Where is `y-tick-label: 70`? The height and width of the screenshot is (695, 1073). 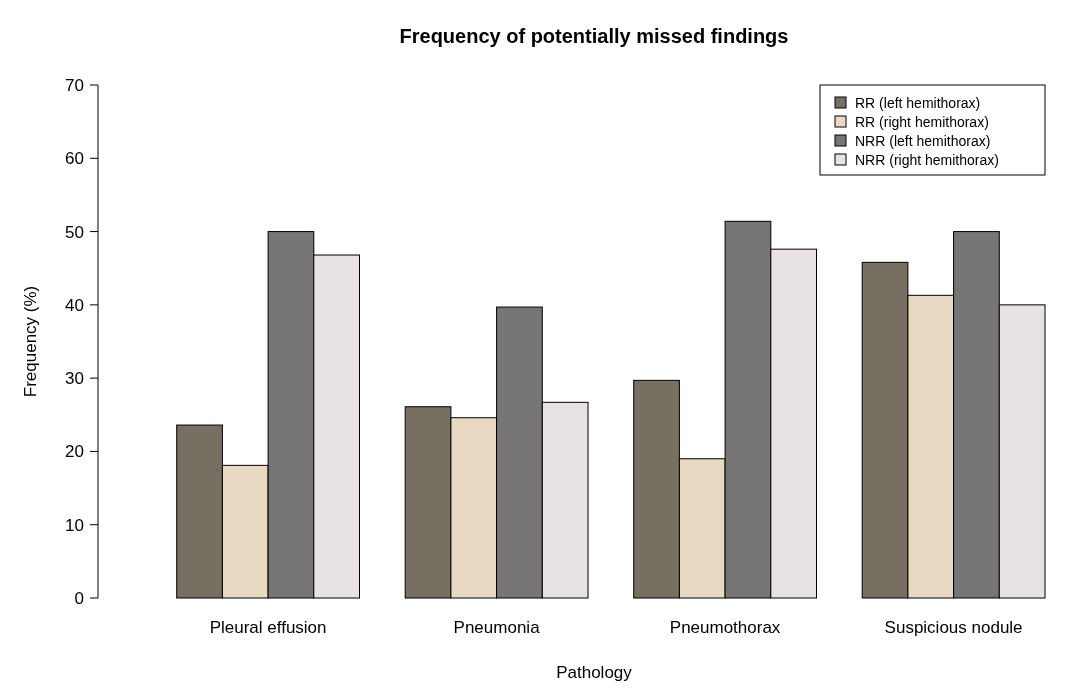
y-tick-label: 70 is located at coordinates (74, 85).